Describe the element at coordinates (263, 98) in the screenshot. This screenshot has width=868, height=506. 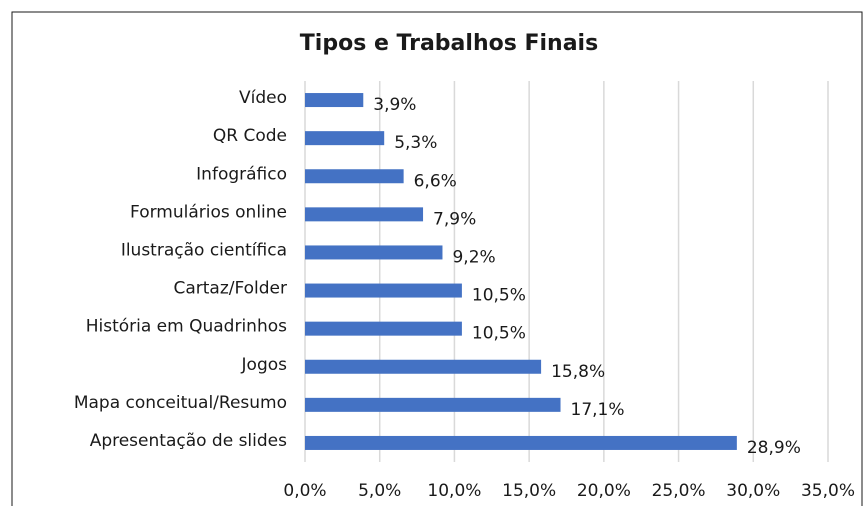
I see `y-tick-label: Vídeo` at that location.